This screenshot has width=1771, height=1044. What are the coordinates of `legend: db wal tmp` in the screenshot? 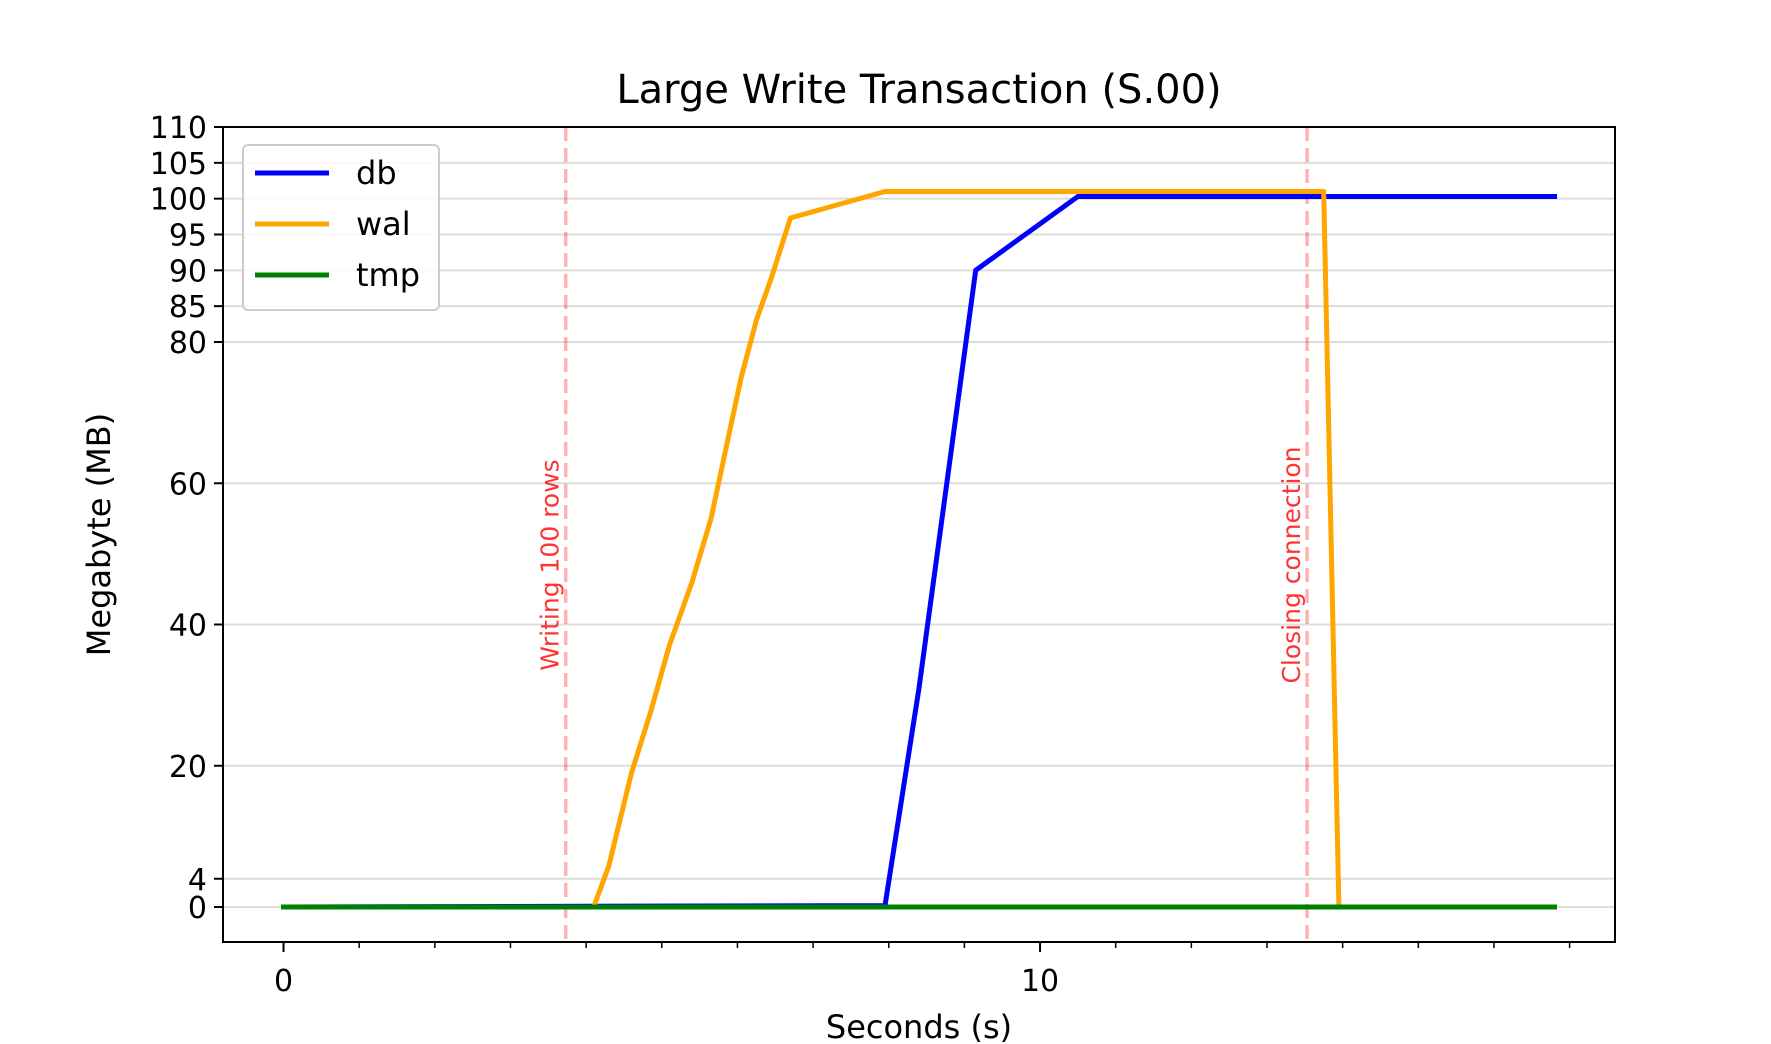 It's located at (341, 227).